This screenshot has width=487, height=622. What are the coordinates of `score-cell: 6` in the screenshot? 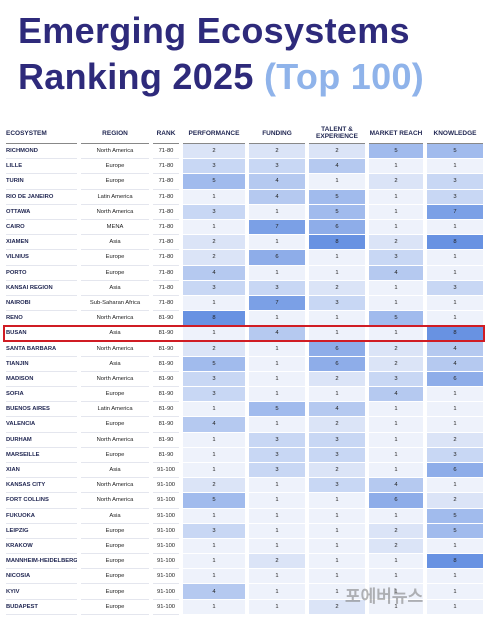 It's located at (455, 470).